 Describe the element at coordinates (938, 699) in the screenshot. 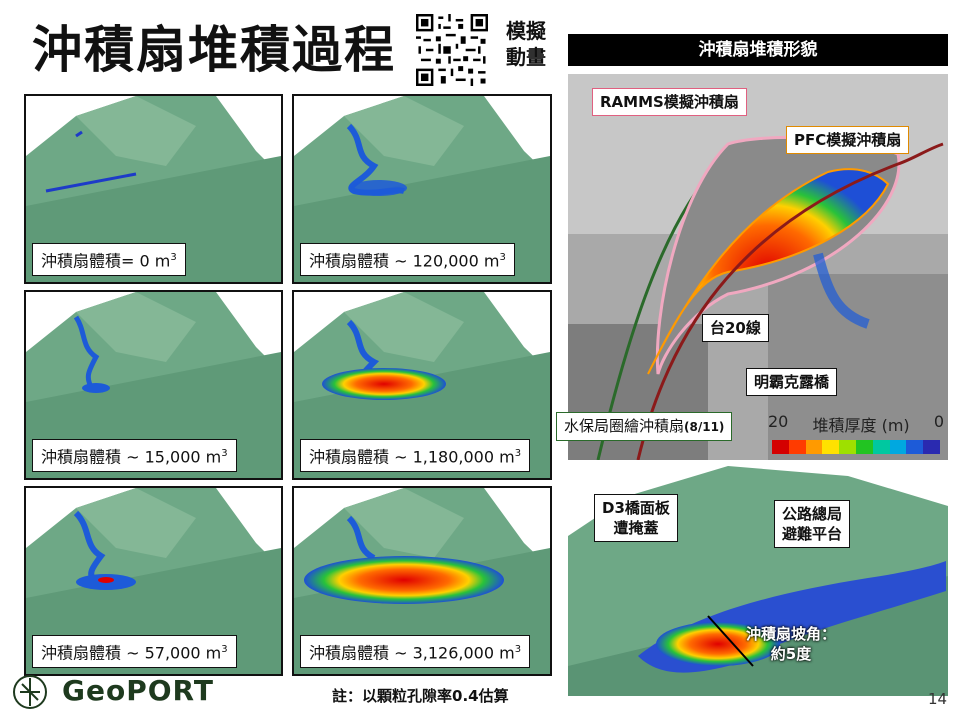

I see `page-number: 14` at that location.